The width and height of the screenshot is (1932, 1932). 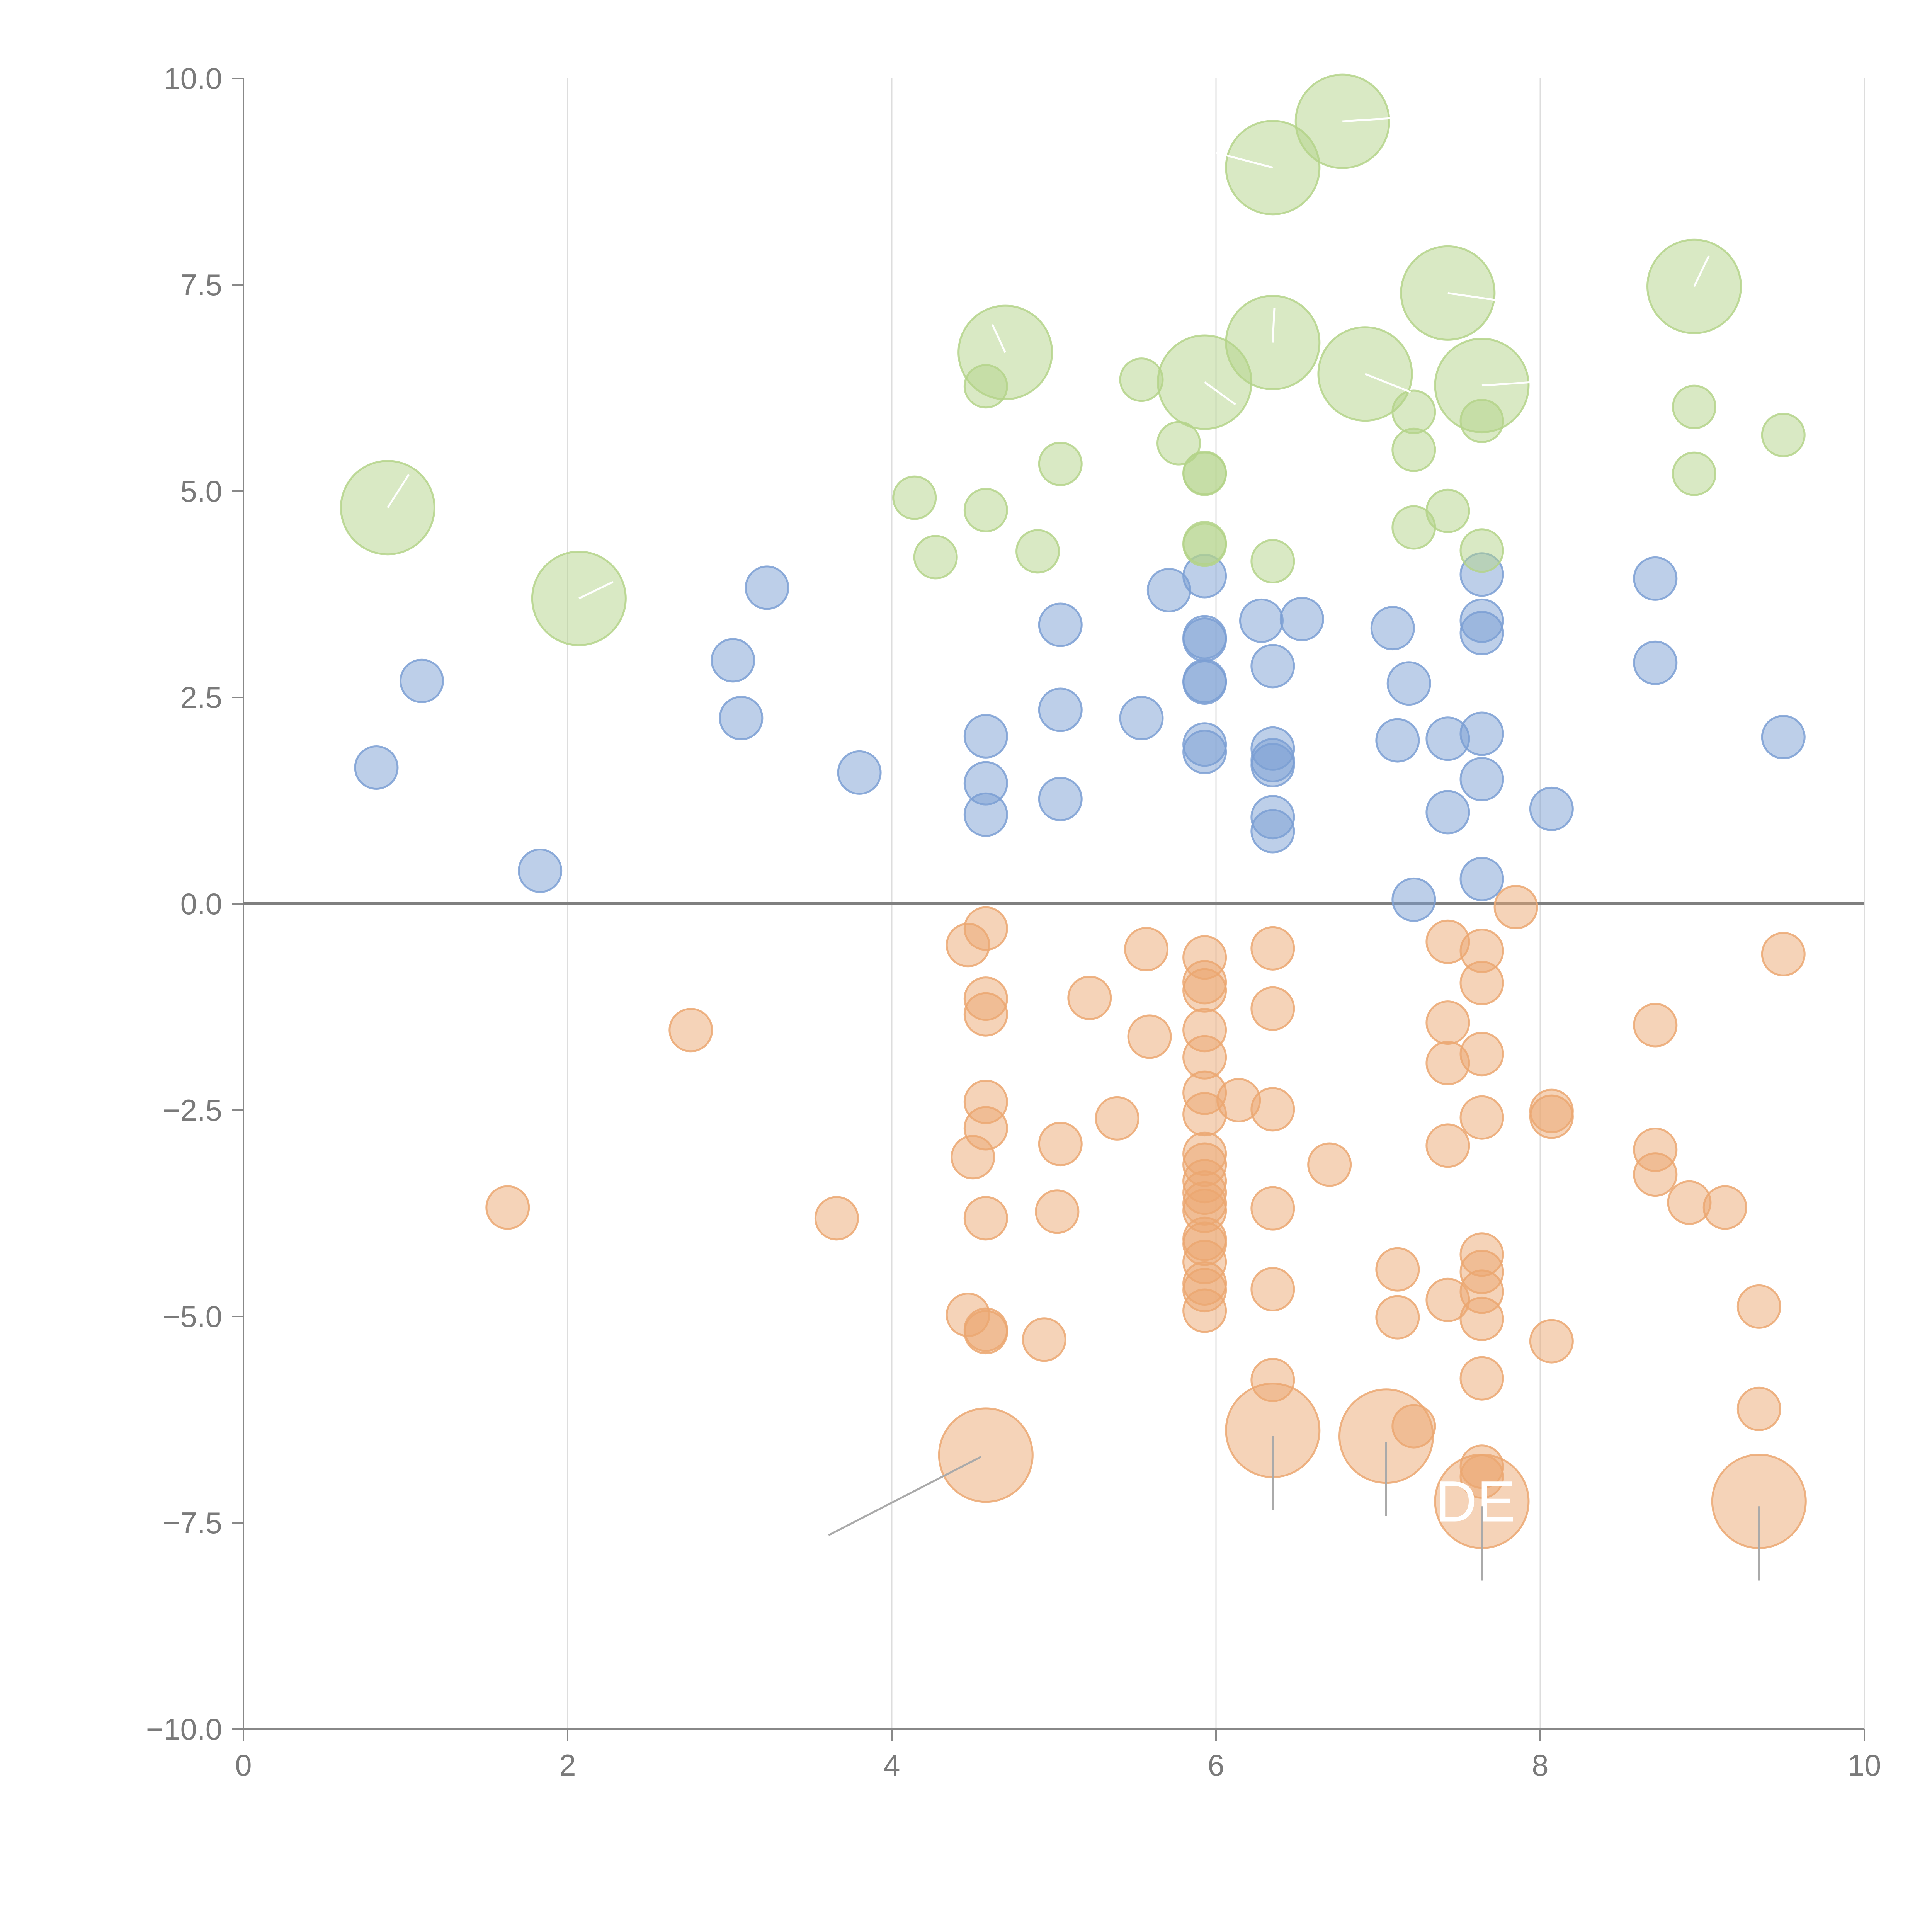 I want to click on y-tick-label: 7.5, so click(x=201, y=285).